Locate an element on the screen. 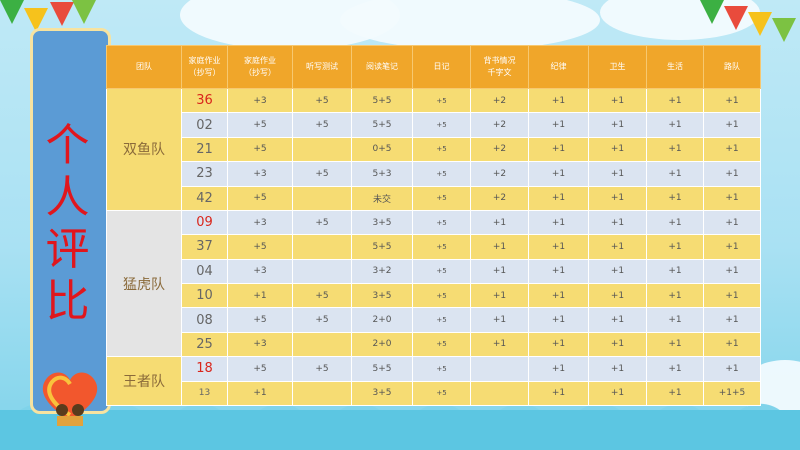 Image resolution: width=800 pixels, height=450 pixels. student-id-cell: 18 is located at coordinates (204, 369).